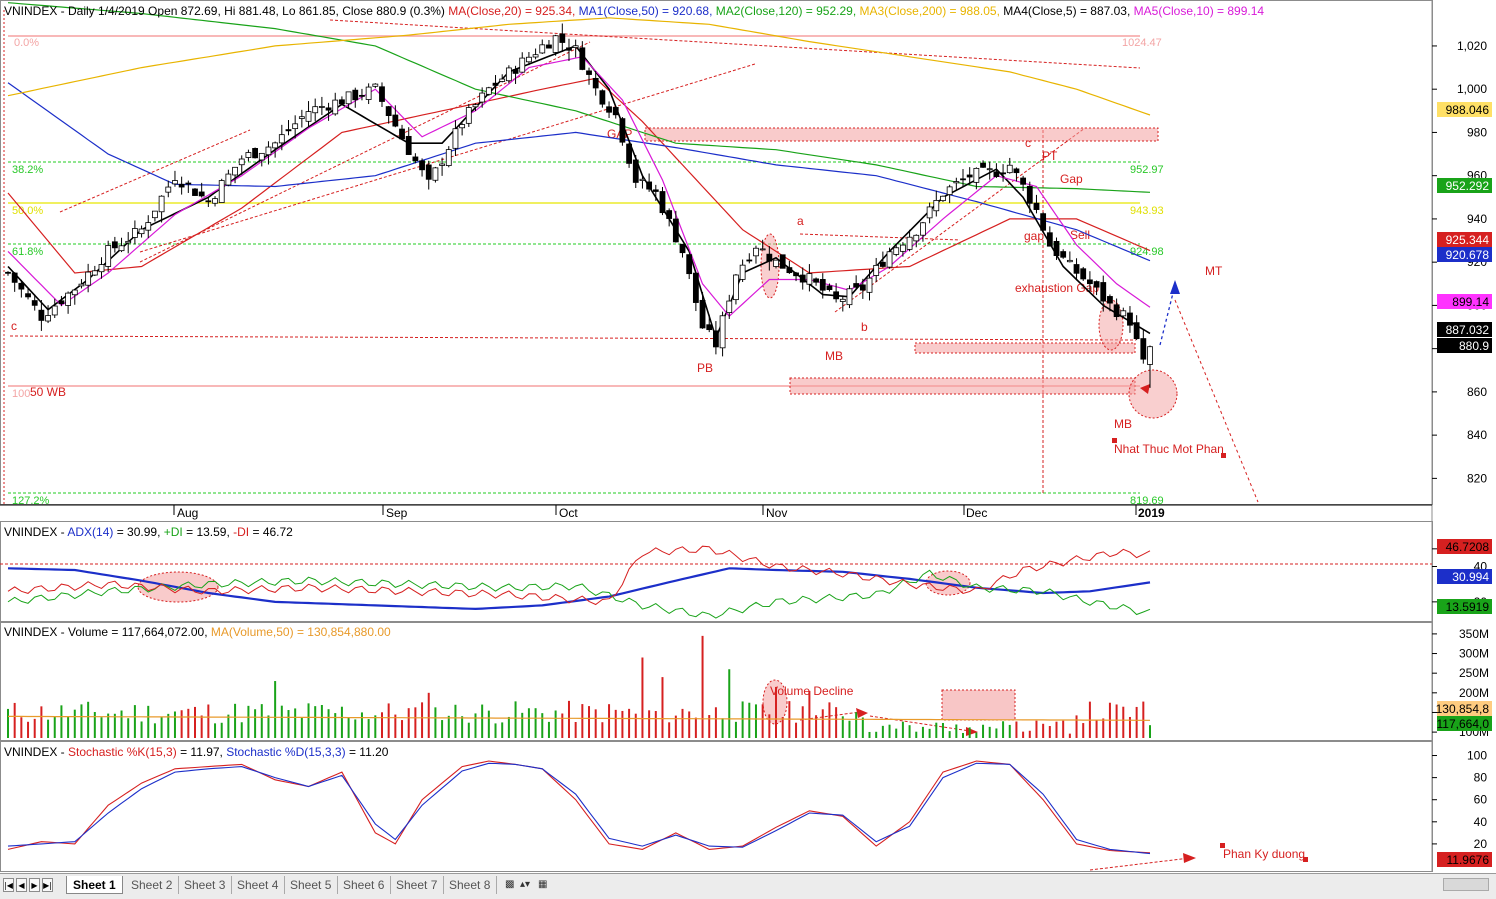 The width and height of the screenshot is (1496, 899). I want to click on tab-sheet-3: Sheet 3, so click(205, 885).